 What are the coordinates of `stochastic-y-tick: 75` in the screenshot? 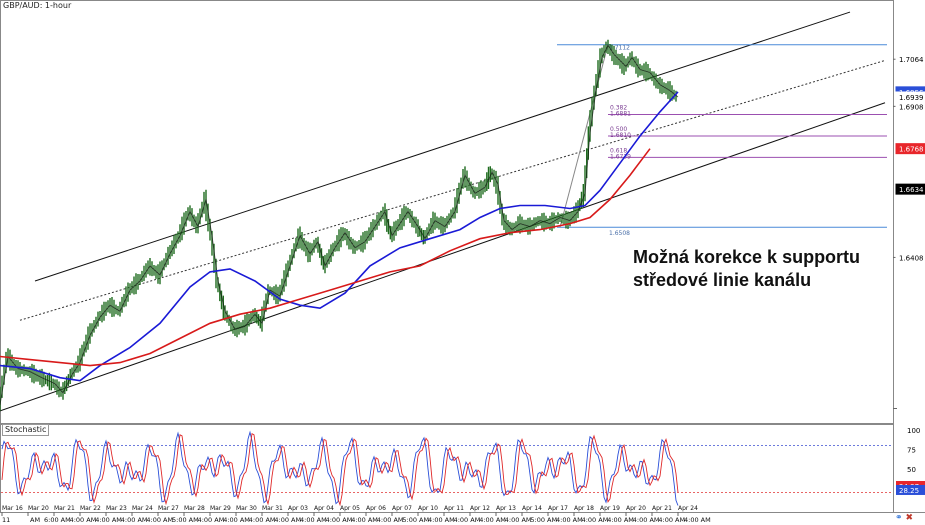 It's located at (911, 451).